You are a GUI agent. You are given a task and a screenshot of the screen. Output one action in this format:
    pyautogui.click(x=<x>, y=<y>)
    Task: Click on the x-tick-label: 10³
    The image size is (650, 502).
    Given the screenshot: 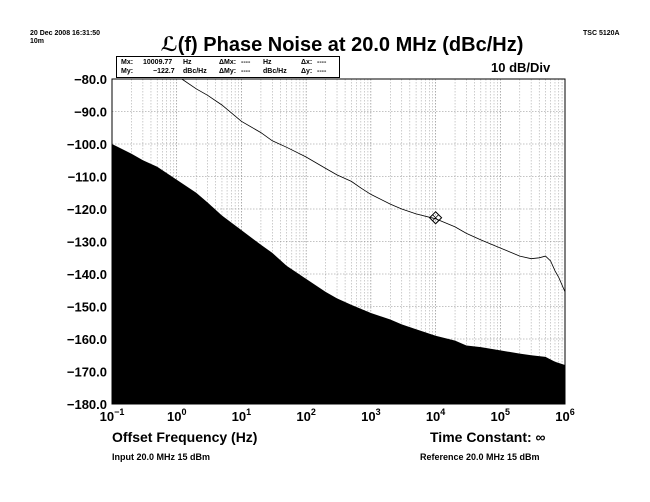 What is the action you would take?
    pyautogui.click(x=370, y=415)
    